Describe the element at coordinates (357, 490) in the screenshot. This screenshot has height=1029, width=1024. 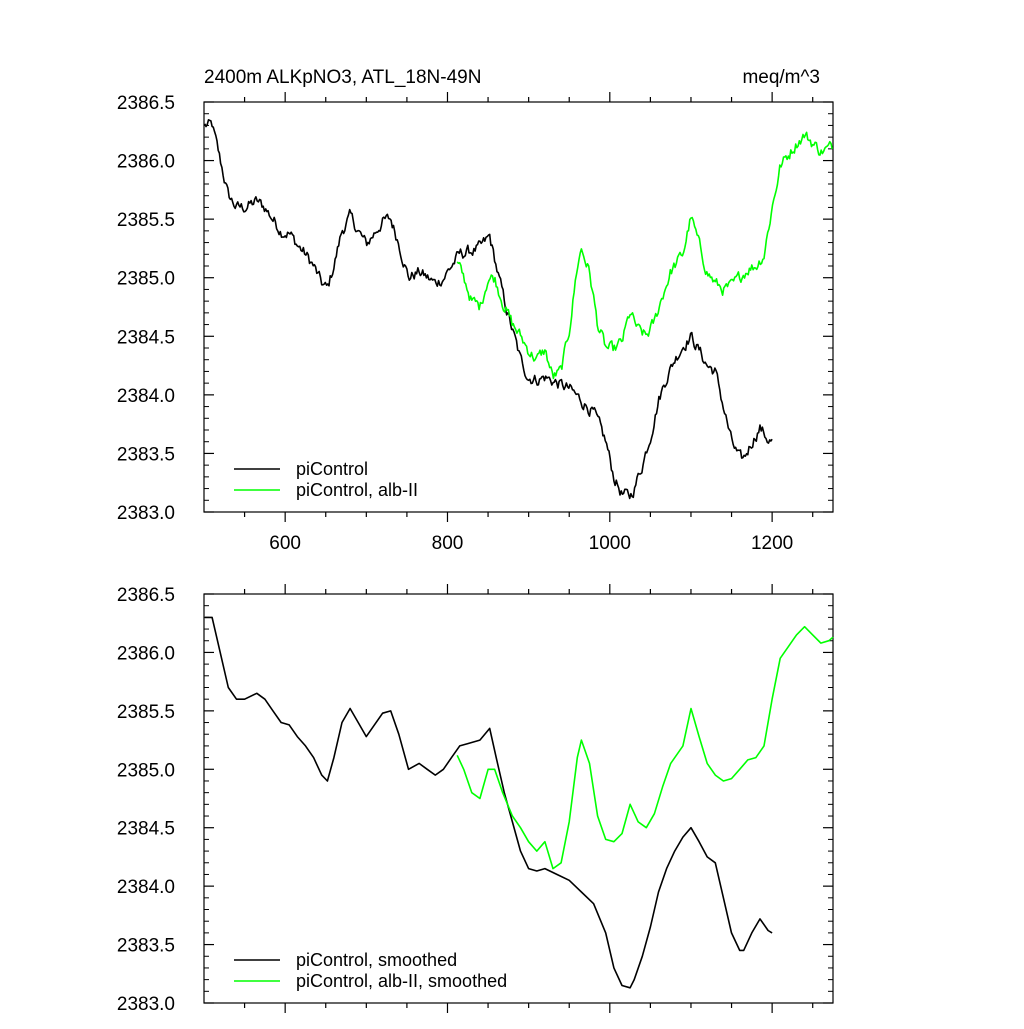
I see `legend-label-picontrol-alb-ii: piControl, alb-II` at that location.